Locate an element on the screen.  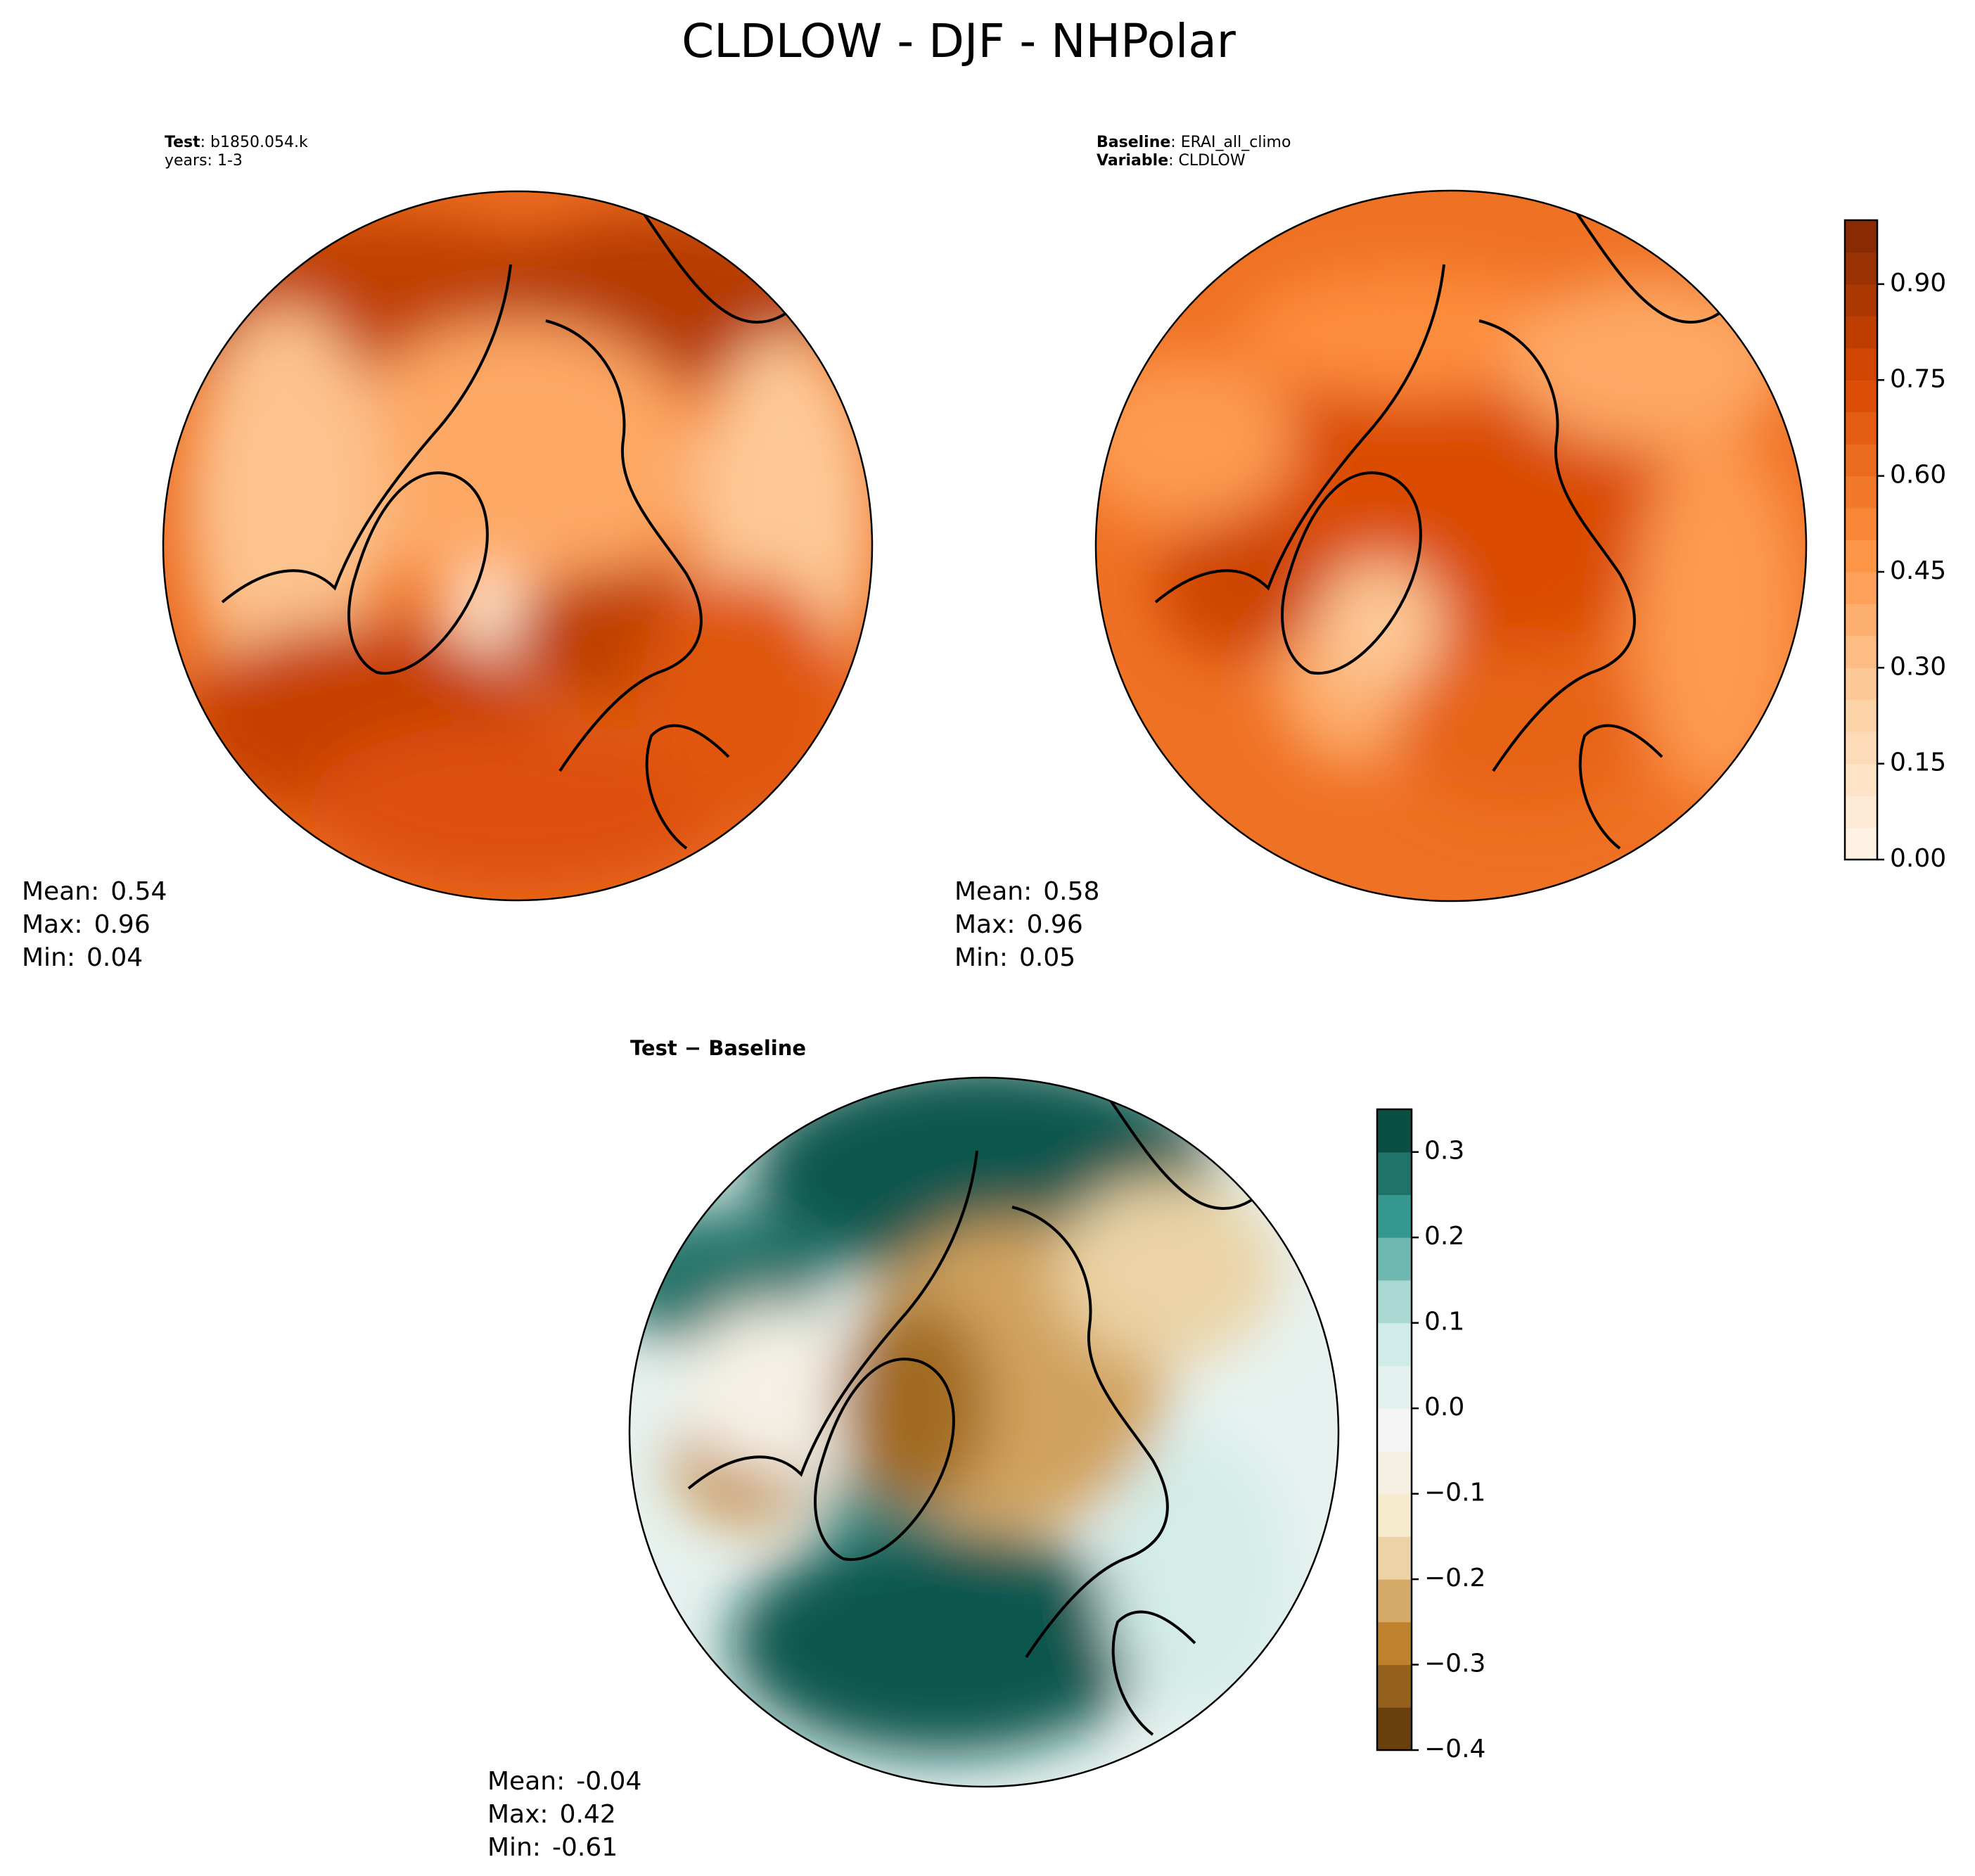
panel-subheading: Variable: CLDLOW is located at coordinates (1171, 161).